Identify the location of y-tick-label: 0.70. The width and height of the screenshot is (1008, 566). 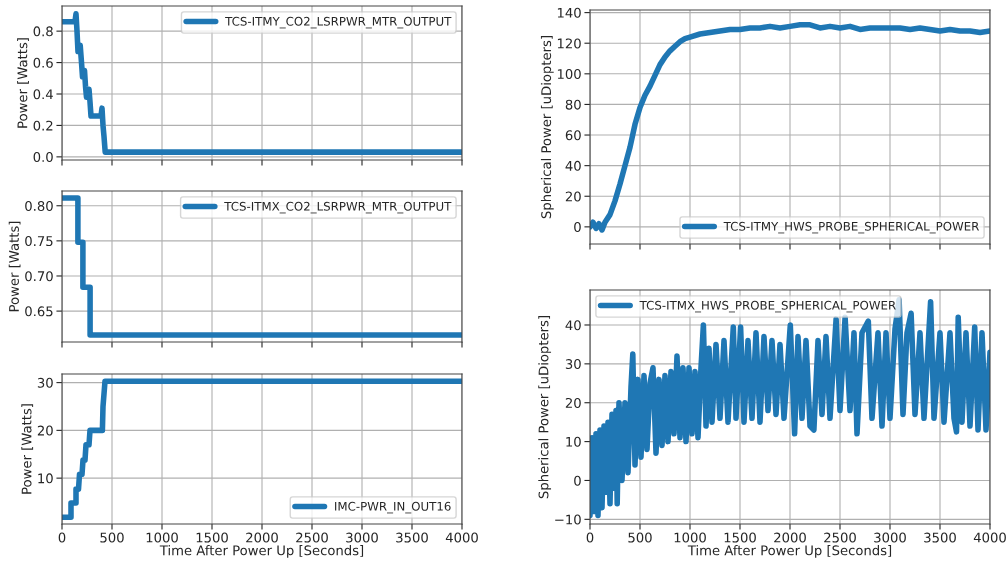
(39, 276).